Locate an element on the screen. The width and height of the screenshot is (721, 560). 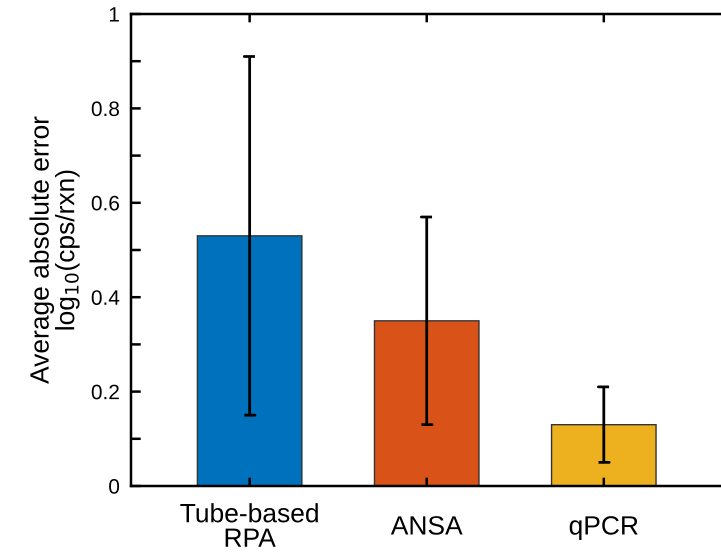
y-tick-label: 0.6 is located at coordinates (105, 203).